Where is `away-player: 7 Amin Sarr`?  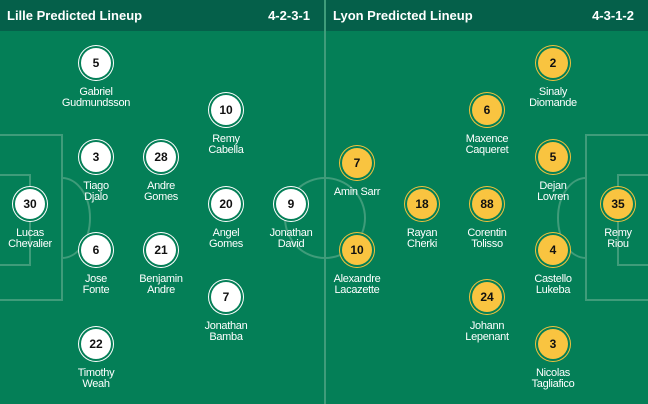
away-player: 7 Amin Sarr is located at coordinates (357, 173).